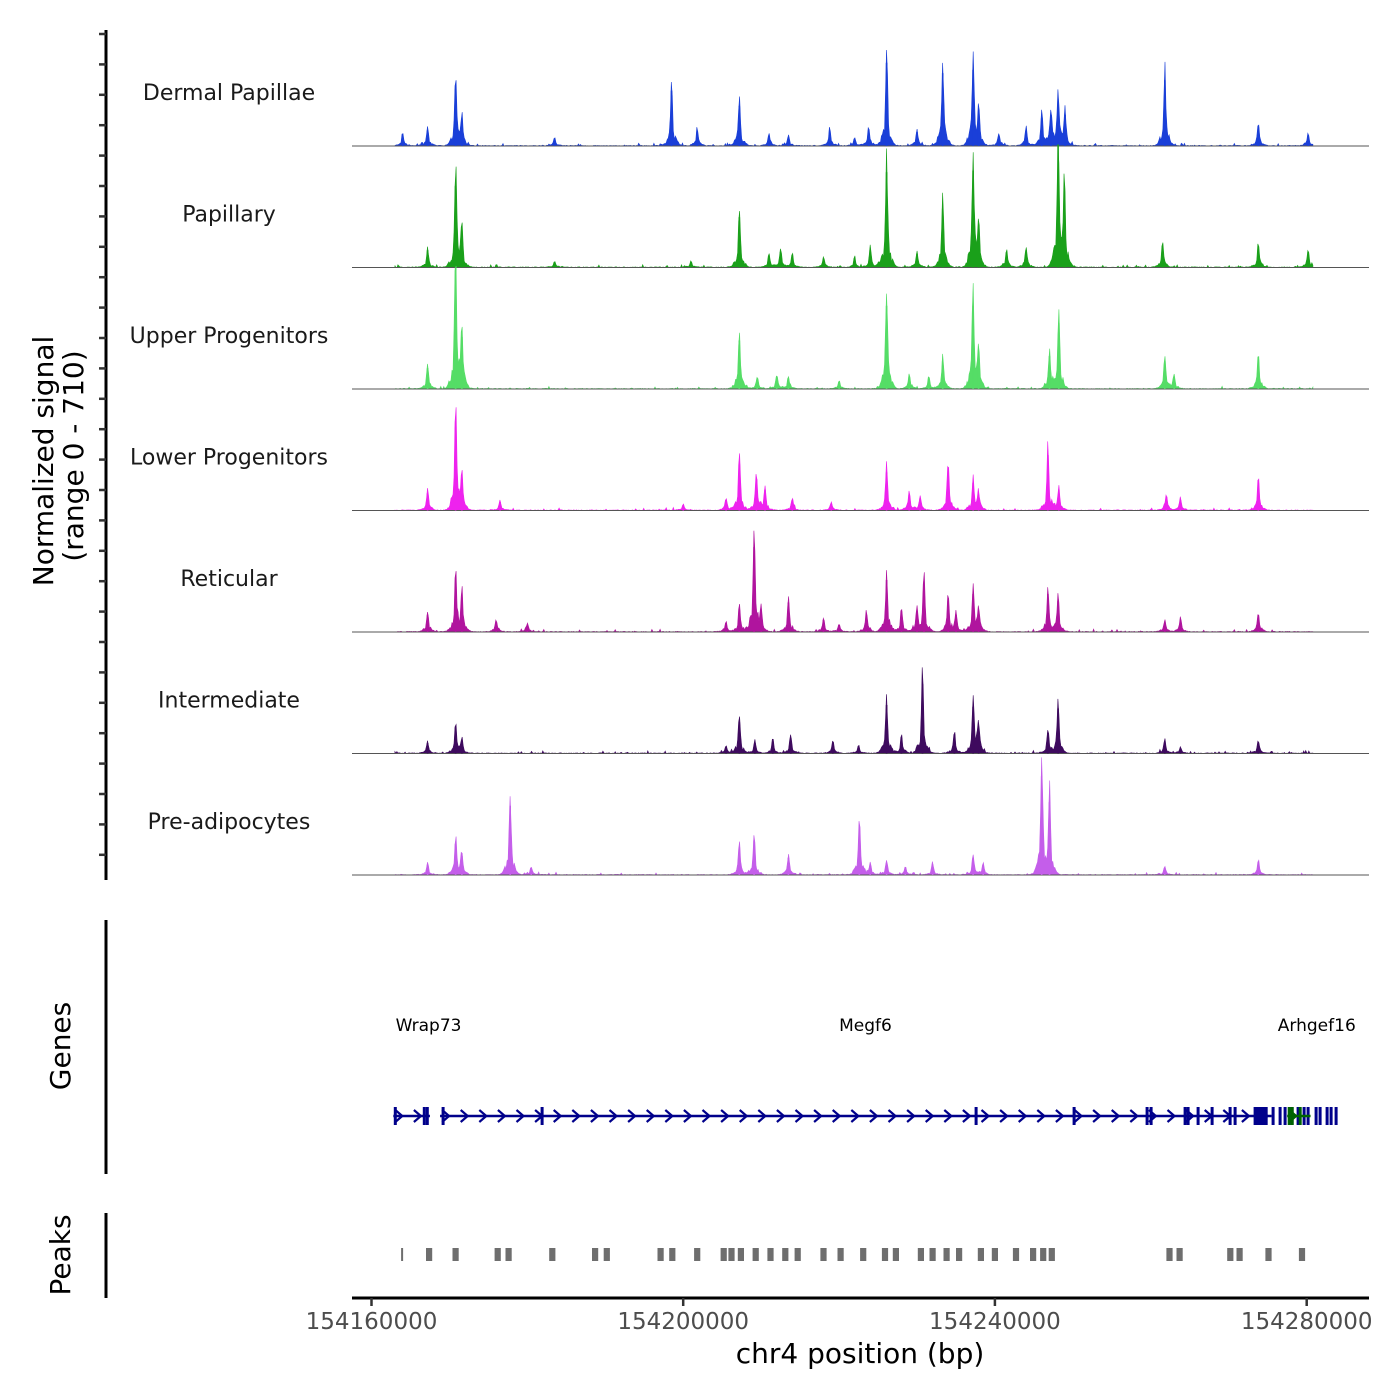  I want to click on x-tick-label: 154280000, so click(1307, 1322).